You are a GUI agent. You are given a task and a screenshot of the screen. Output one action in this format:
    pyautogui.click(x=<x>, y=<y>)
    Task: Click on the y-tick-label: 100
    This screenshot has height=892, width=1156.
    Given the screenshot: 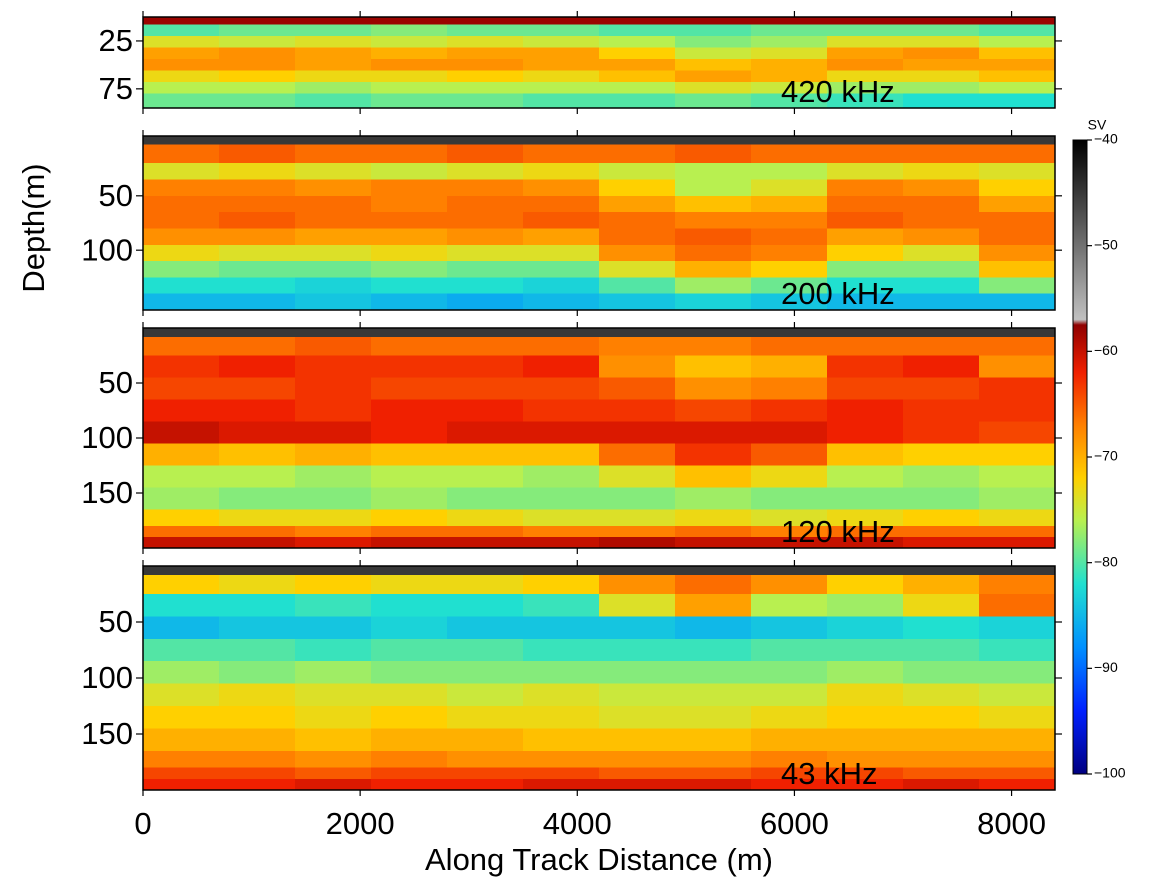 What is the action you would take?
    pyautogui.click(x=107, y=677)
    